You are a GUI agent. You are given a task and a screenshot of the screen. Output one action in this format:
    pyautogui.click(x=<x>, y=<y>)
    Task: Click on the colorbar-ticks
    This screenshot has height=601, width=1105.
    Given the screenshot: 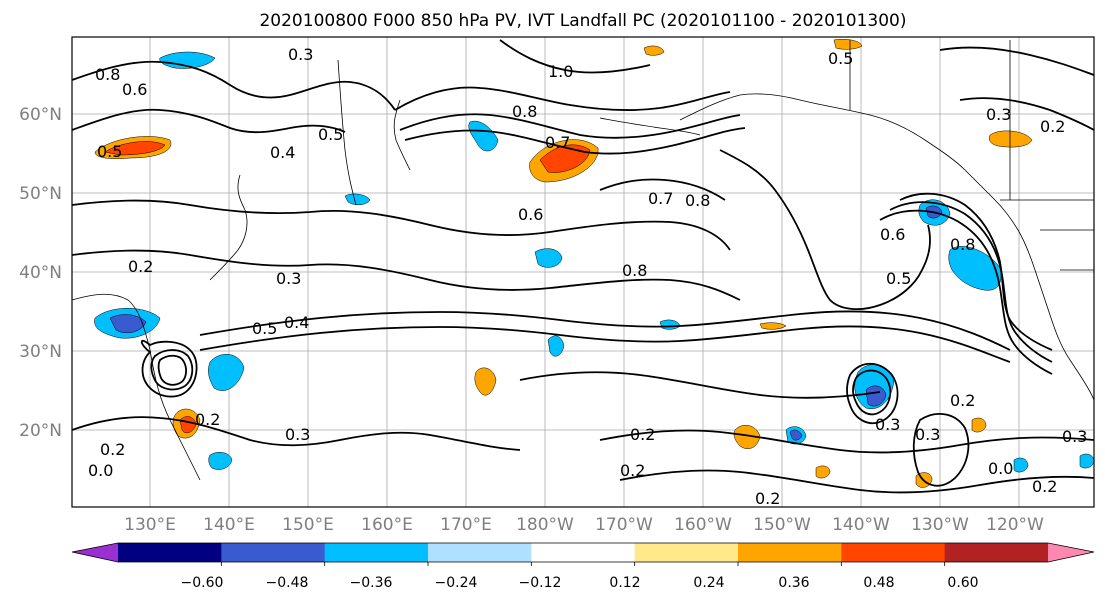 What is the action you would take?
    pyautogui.click(x=583, y=564)
    